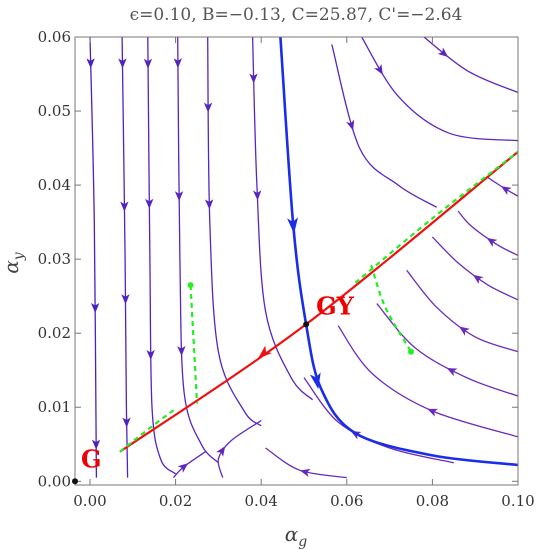 The width and height of the screenshot is (541, 550). What do you see at coordinates (292, 534) in the screenshot?
I see `x-axis-label-main: α` at bounding box center [292, 534].